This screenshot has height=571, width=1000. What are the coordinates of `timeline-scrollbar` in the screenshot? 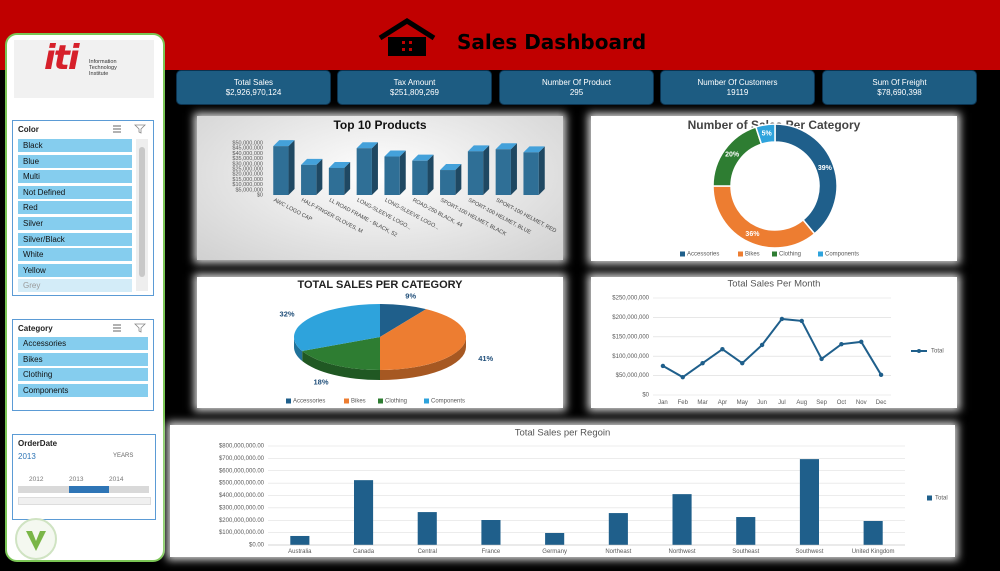 It's located at (84, 501).